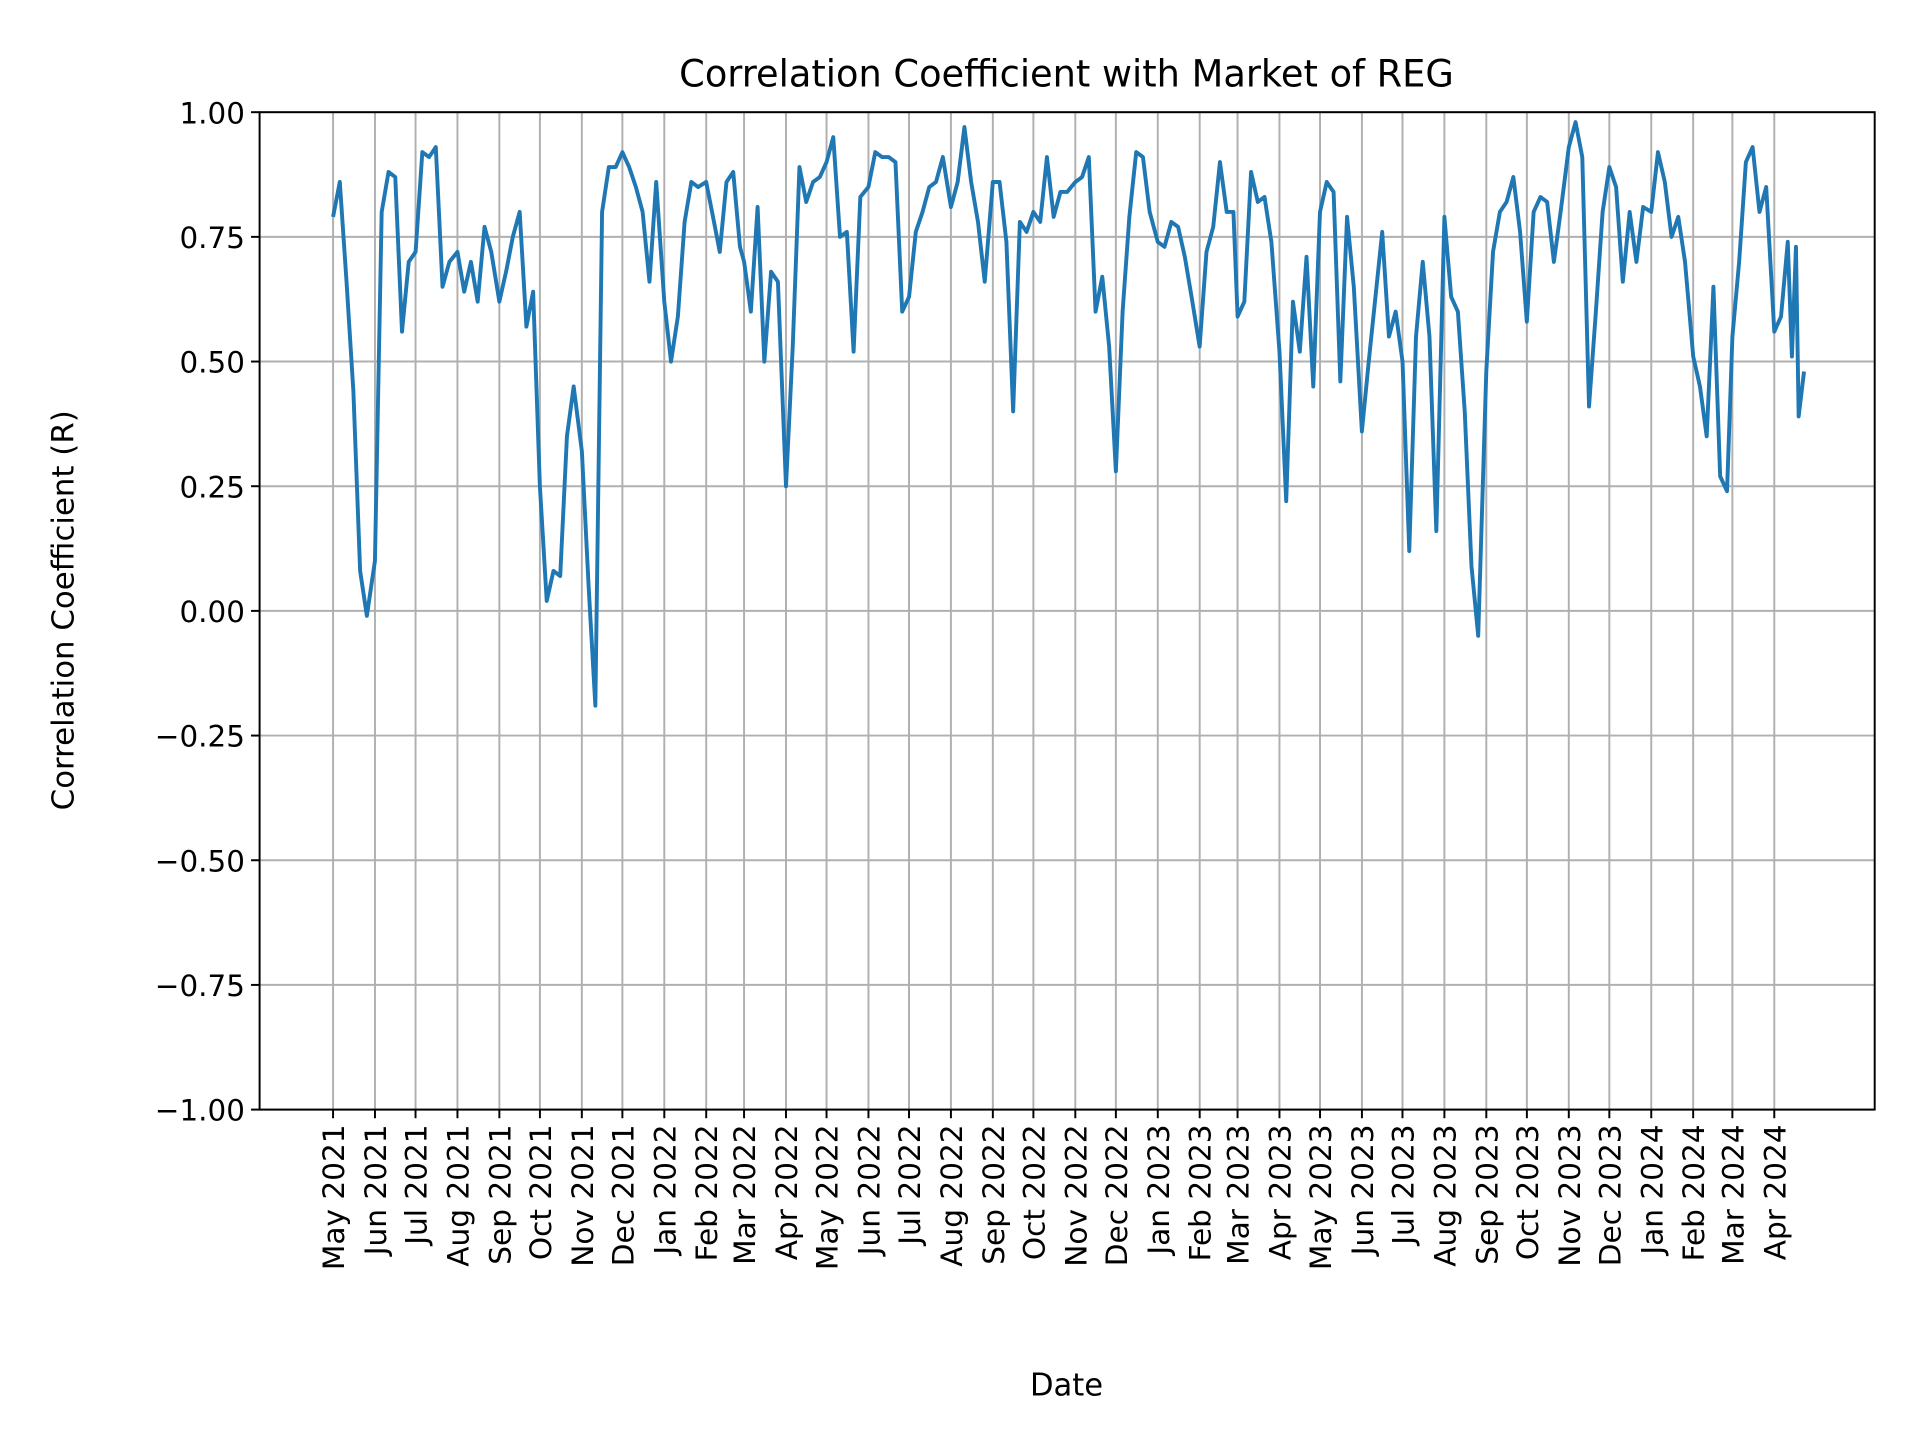  I want to click on x-tick-label: Dec 2021, so click(624, 1195).